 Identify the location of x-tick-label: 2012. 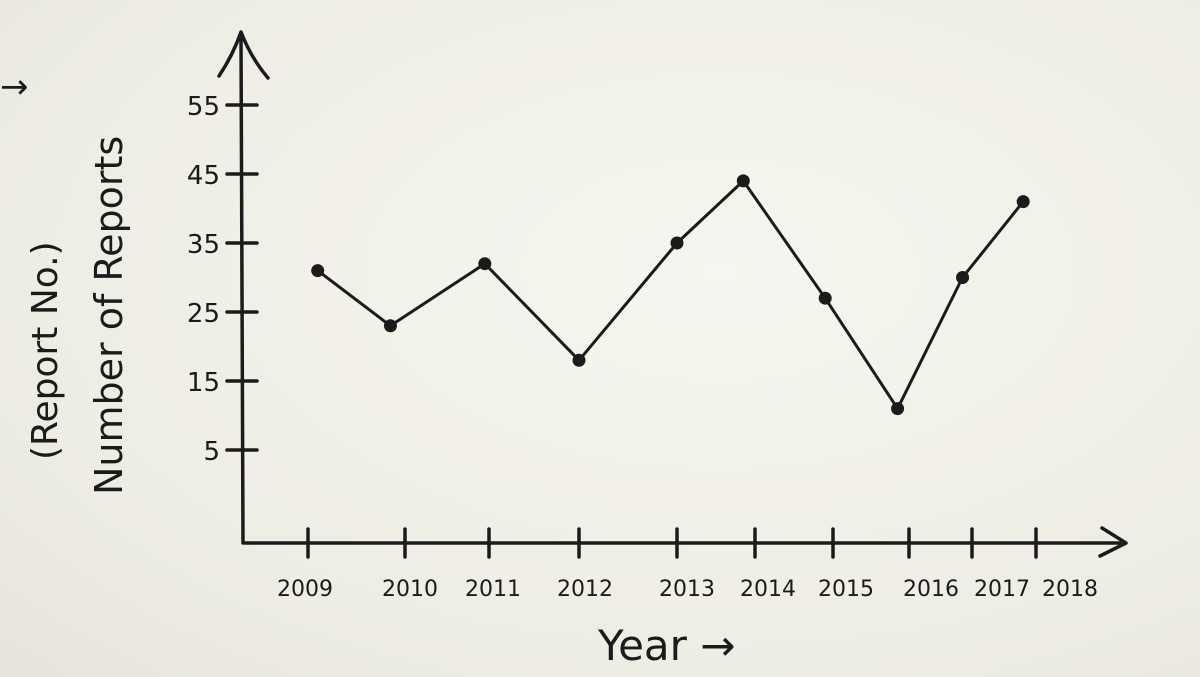
(585, 589).